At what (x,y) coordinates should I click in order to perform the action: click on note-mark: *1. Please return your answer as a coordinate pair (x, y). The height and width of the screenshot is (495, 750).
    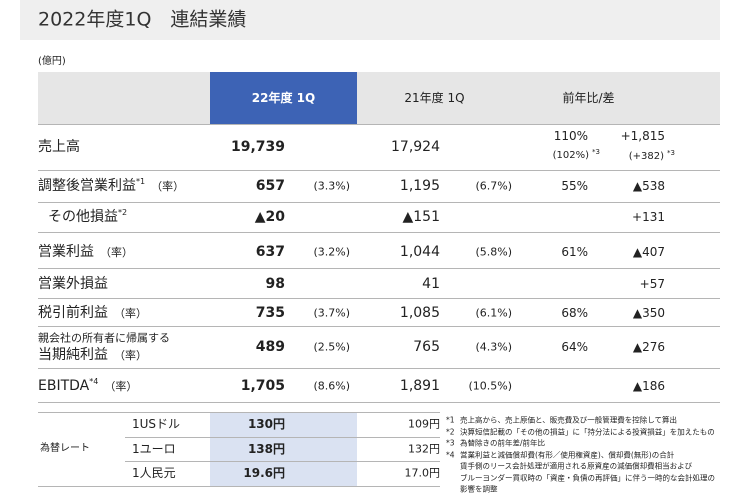
    Looking at the image, I should click on (450, 420).